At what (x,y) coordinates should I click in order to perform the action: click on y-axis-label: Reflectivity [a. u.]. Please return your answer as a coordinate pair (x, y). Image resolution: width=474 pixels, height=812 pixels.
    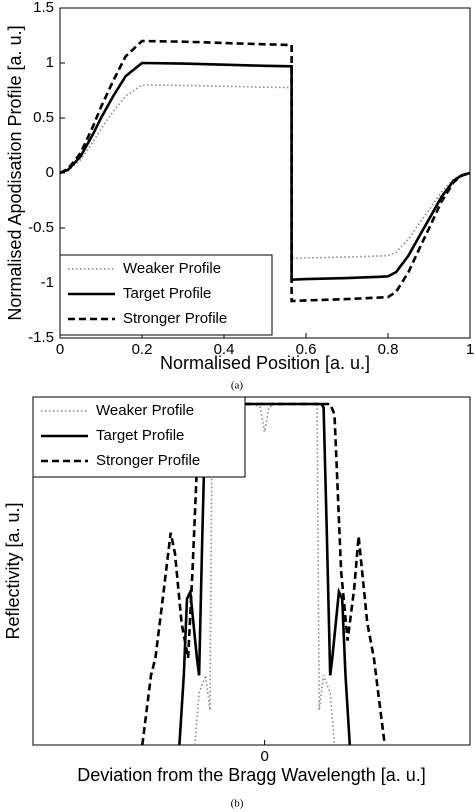
    Looking at the image, I should click on (13, 570).